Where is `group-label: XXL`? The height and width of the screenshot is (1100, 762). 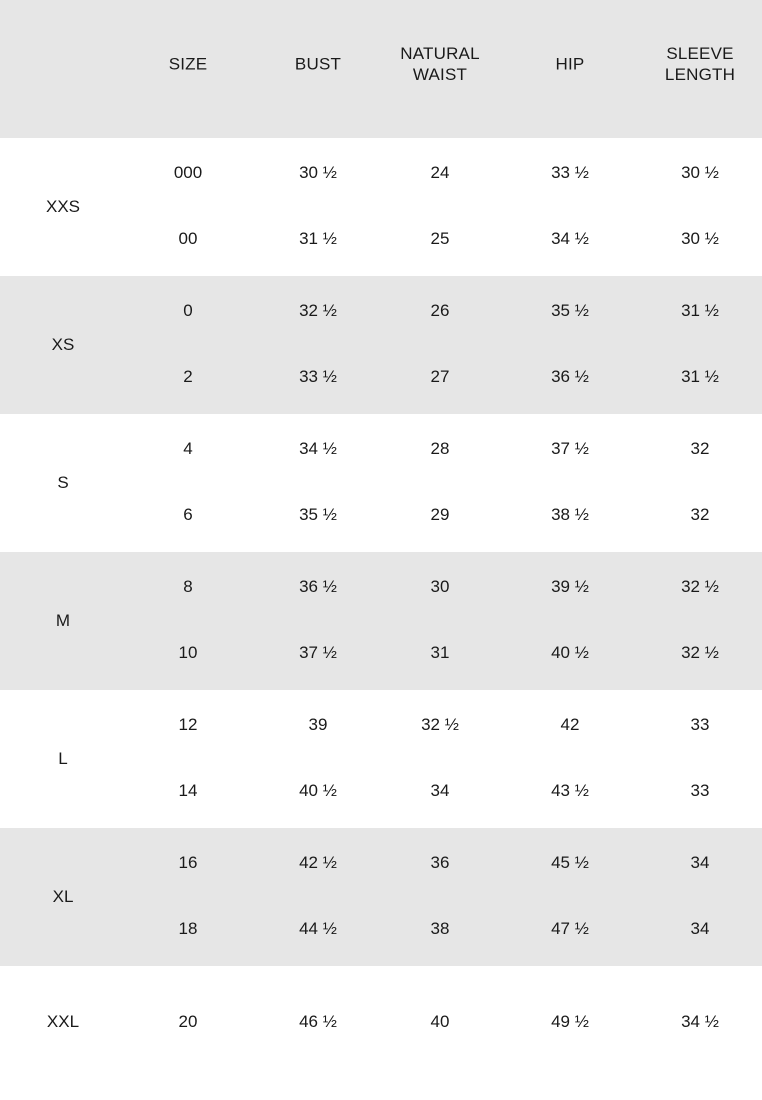
group-label: XXL is located at coordinates (63, 1021).